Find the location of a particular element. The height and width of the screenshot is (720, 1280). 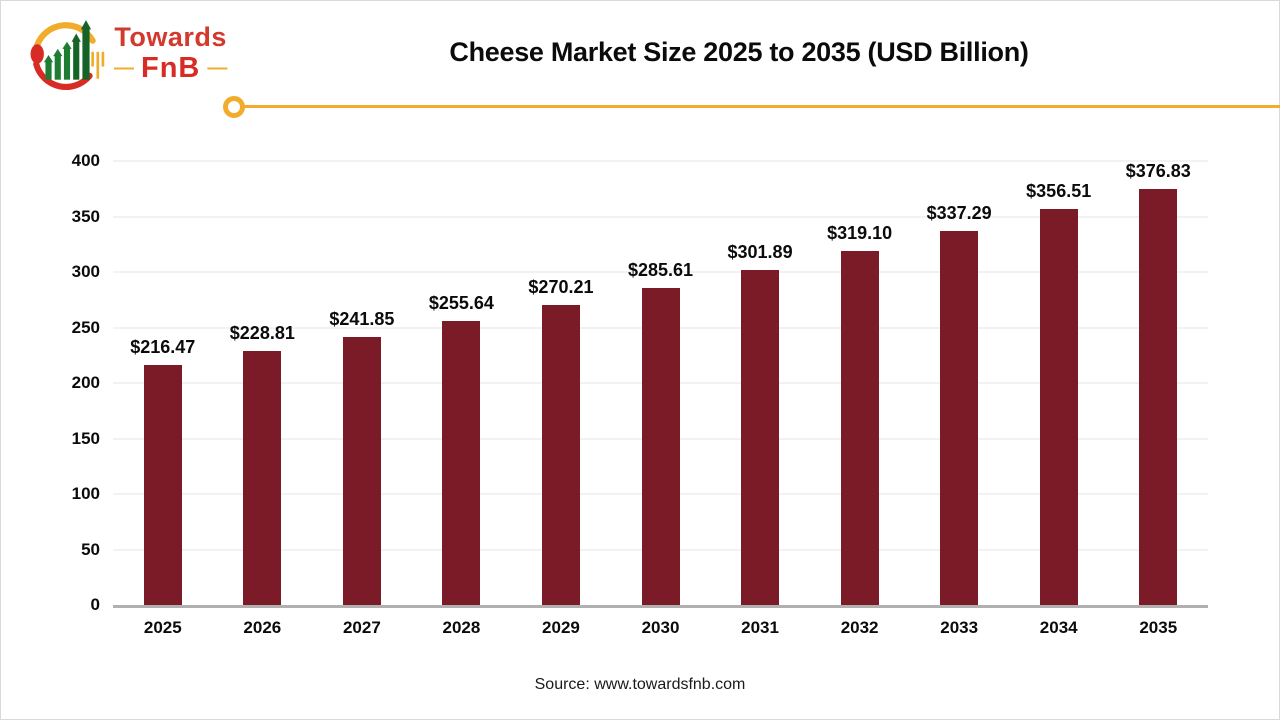

bar-value-label: $337.29 is located at coordinates (959, 212).